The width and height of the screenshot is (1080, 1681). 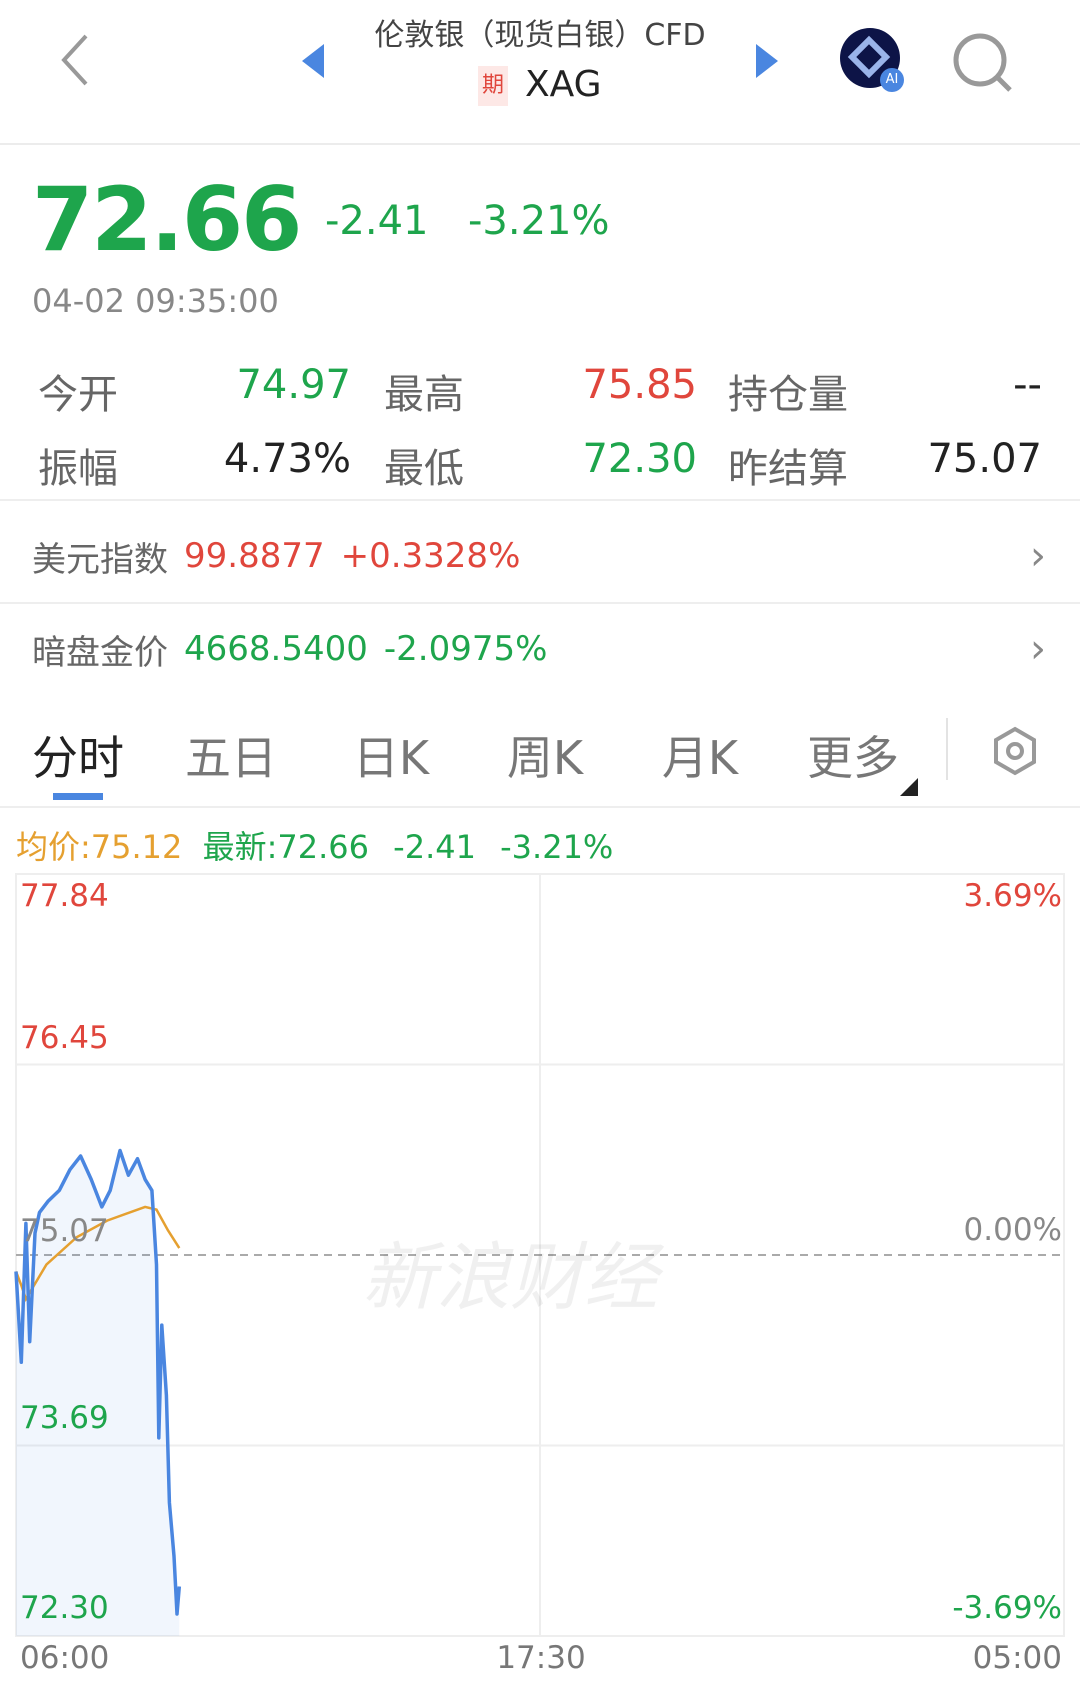 What do you see at coordinates (872, 60) in the screenshot?
I see `ai-assistant-button: AI` at bounding box center [872, 60].